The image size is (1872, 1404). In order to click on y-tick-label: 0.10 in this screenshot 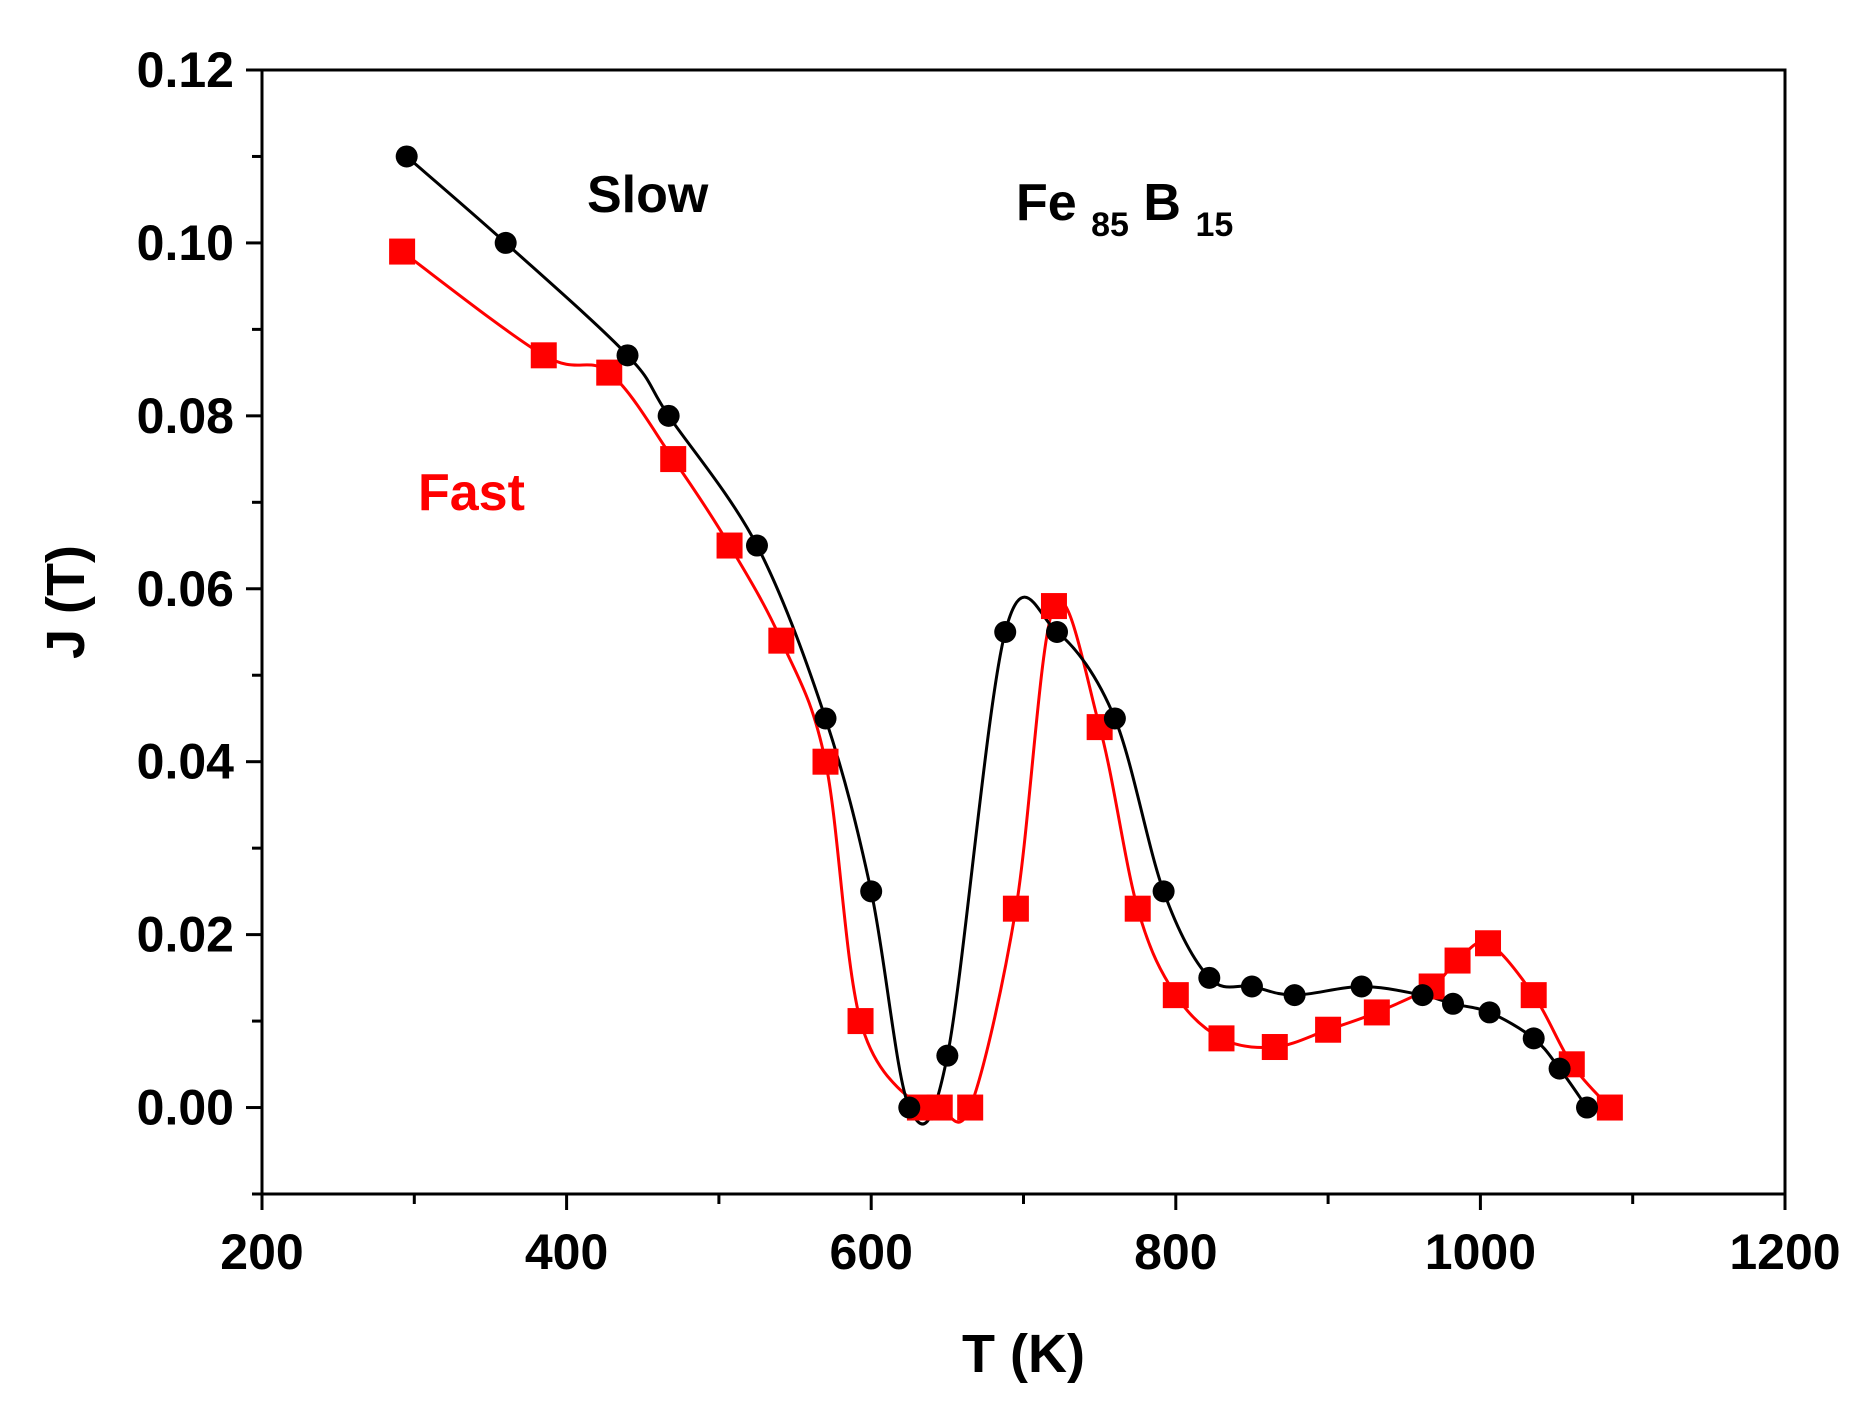, I will do `click(185, 243)`.